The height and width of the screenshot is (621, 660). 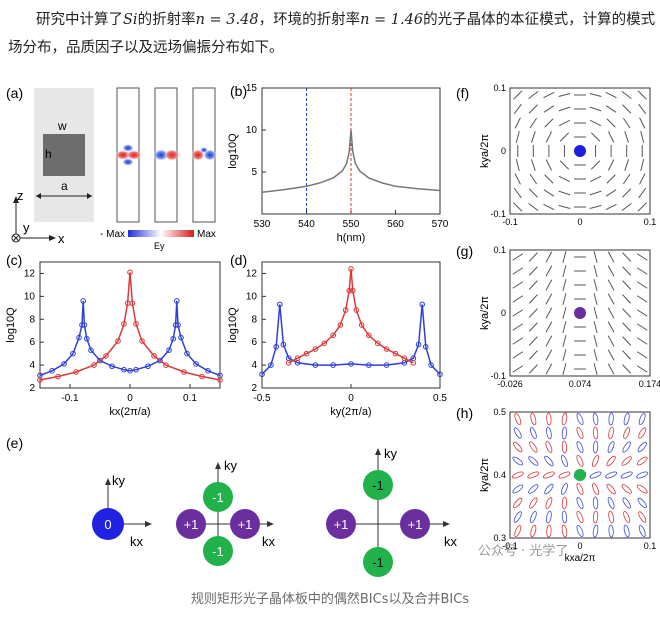 I want to click on svg-text: -1, so click(x=218, y=497).